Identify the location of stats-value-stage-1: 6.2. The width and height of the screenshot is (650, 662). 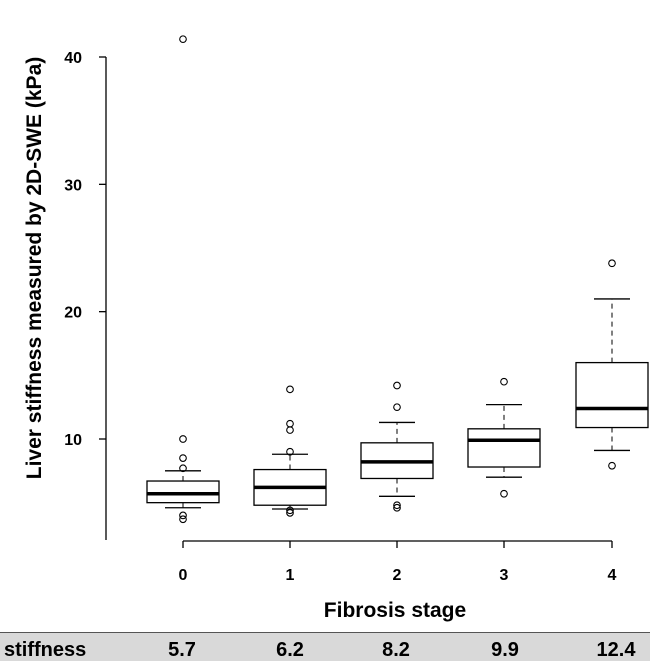
(290, 650).